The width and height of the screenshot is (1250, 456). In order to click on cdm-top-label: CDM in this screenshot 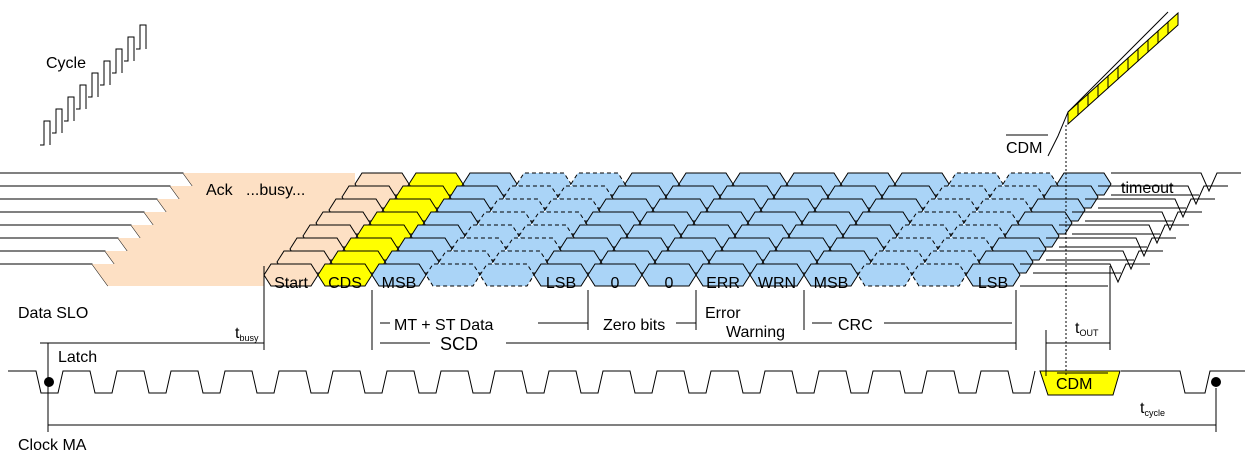, I will do `click(1024, 148)`.